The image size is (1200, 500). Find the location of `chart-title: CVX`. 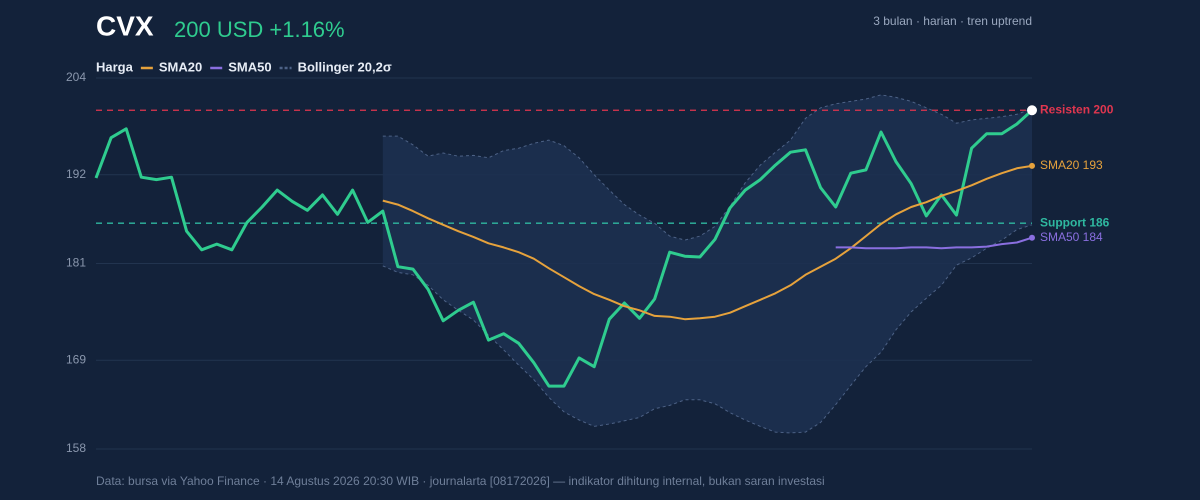

chart-title: CVX is located at coordinates (125, 25).